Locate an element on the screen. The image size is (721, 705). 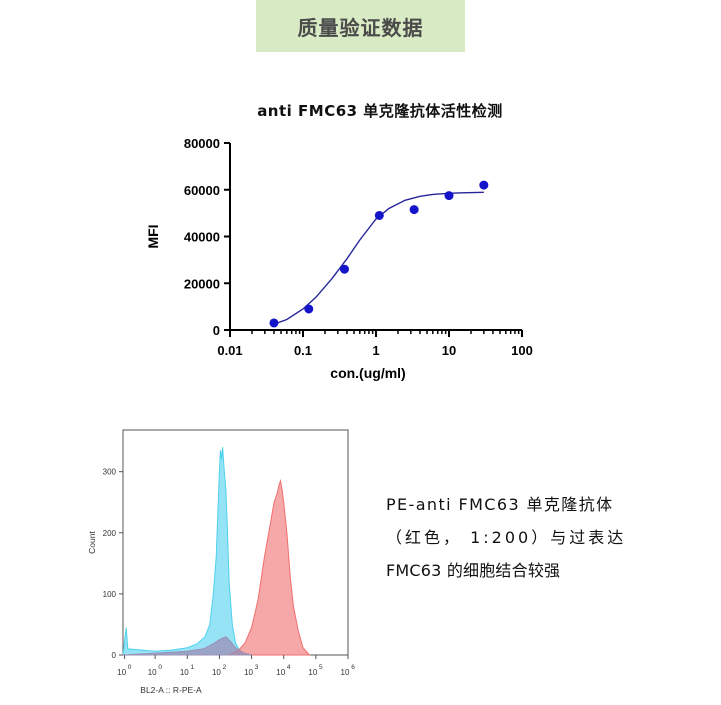
x-axis-label: BL2-A :: R-PE-A is located at coordinates (171, 690).